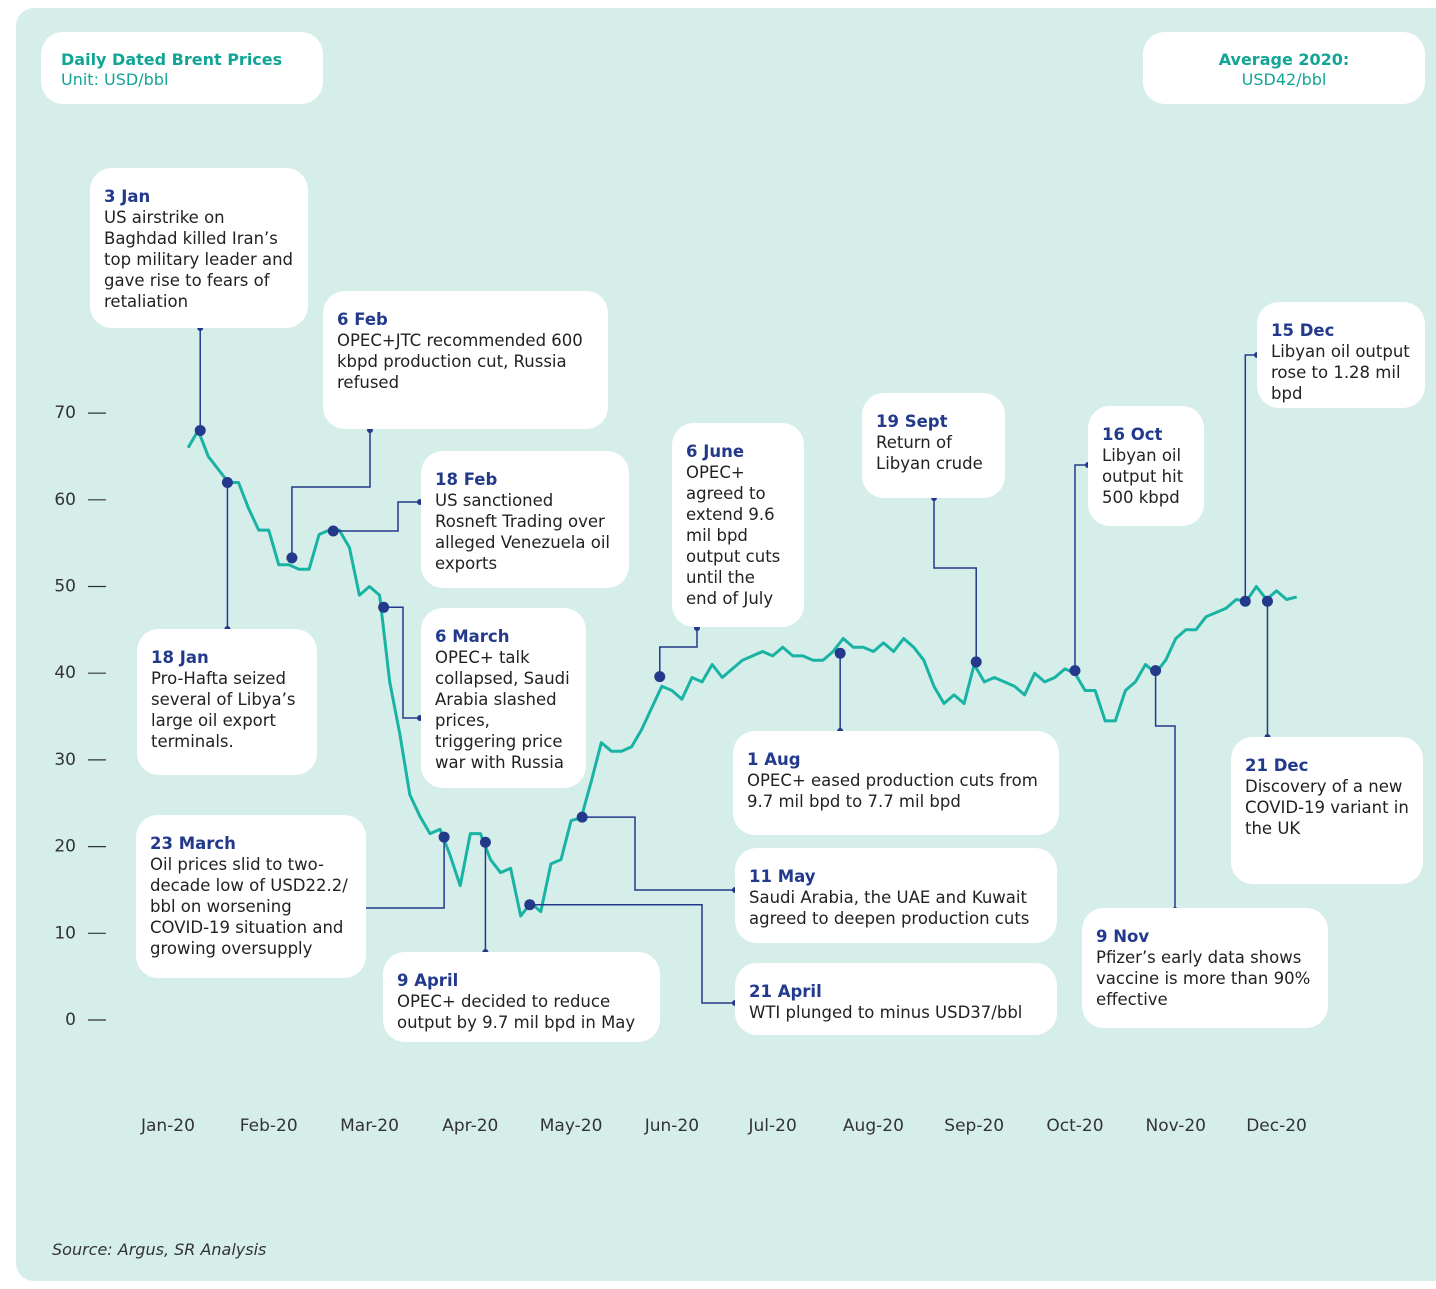 The height and width of the screenshot is (1289, 1436). Describe the element at coordinates (269, 1126) in the screenshot. I see `x-tick-label: Feb-20` at that location.